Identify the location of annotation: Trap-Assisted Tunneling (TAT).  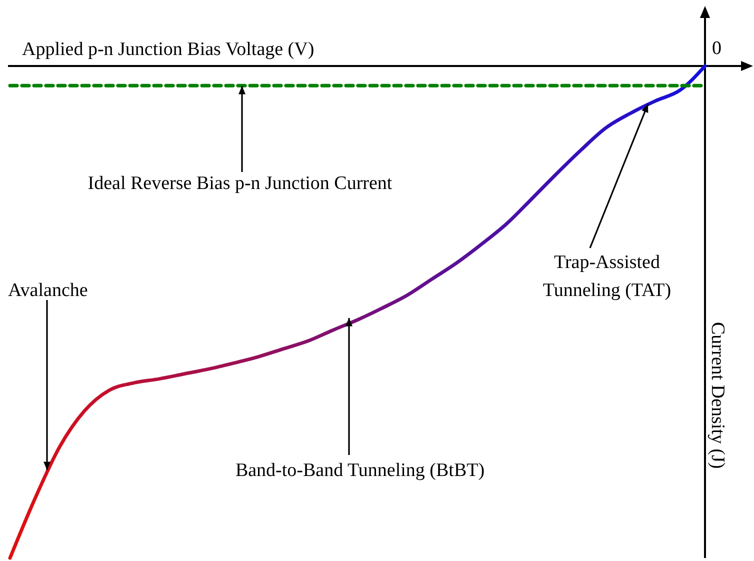
(607, 276).